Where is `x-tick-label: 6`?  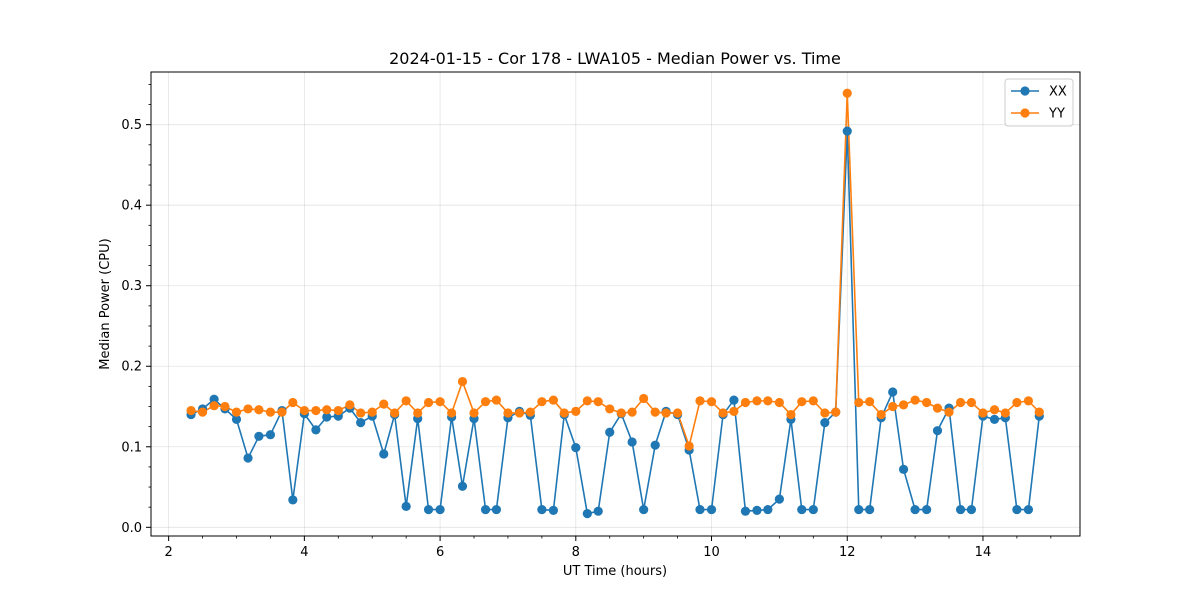 x-tick-label: 6 is located at coordinates (440, 552).